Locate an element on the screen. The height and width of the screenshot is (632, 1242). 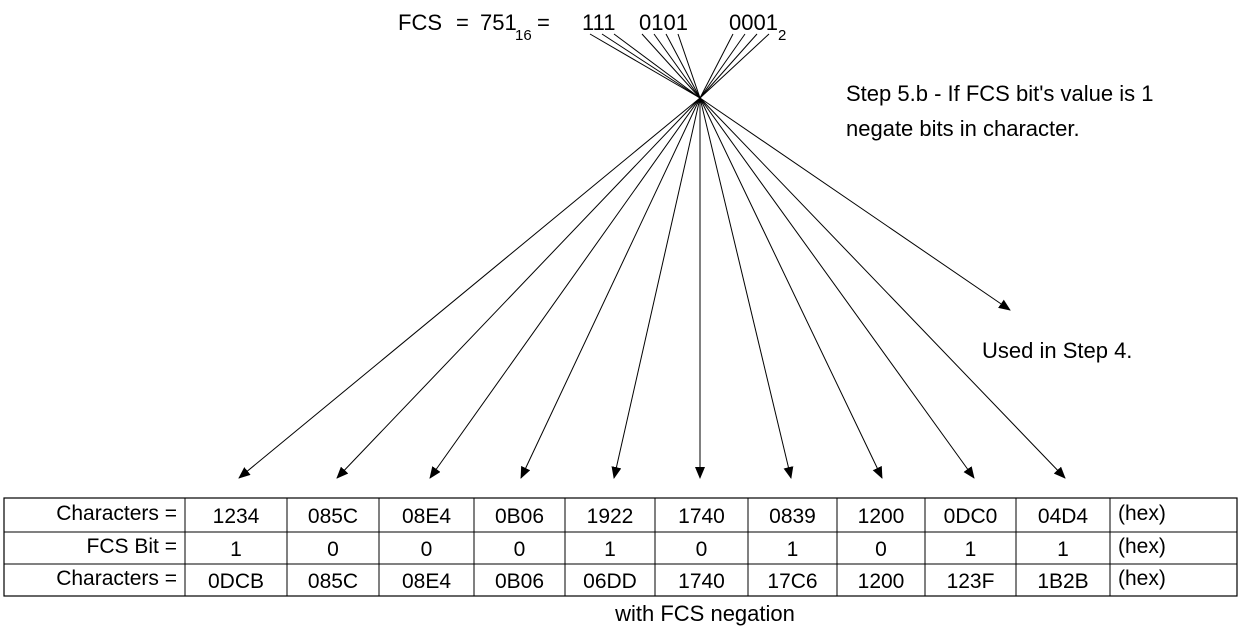
row-label: FCS Bit = is located at coordinates (132, 546).